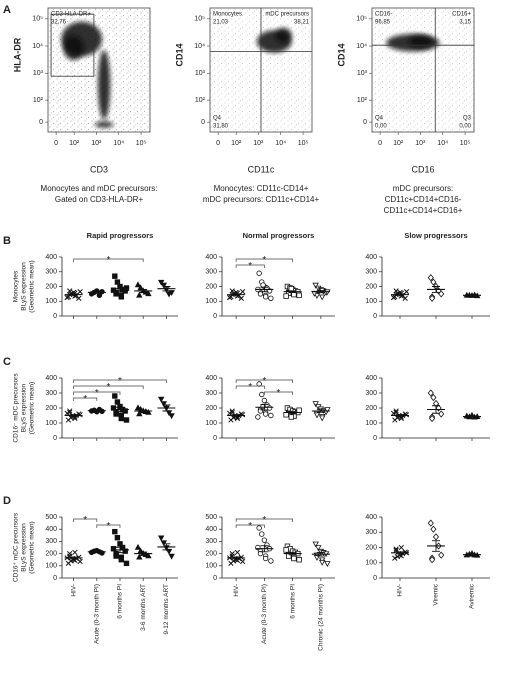 The width and height of the screenshot is (520, 687). What do you see at coordinates (287, 15) in the screenshot?
I see `gate-name: mDC precursors` at bounding box center [287, 15].